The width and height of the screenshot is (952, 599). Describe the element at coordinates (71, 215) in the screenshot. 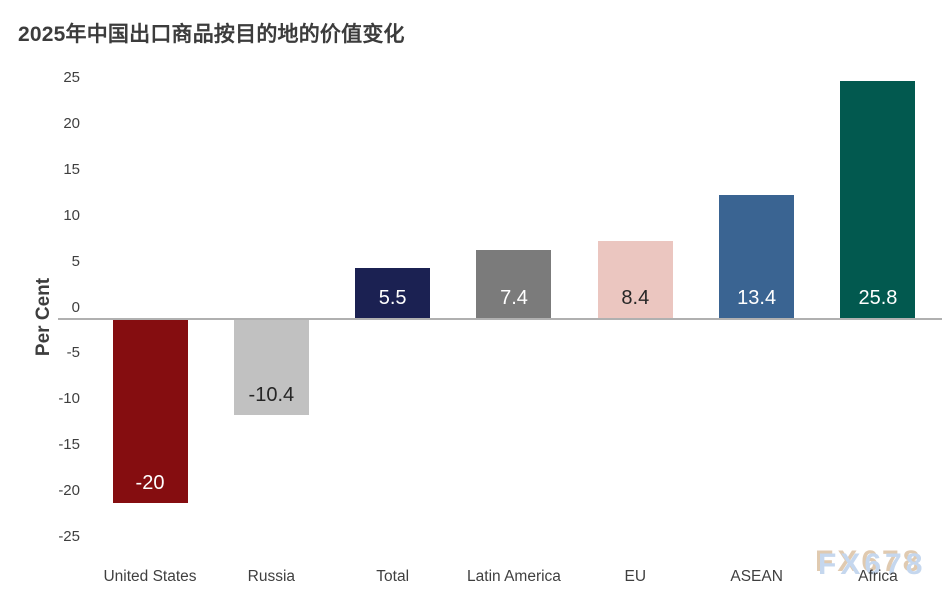

I see `y-tick-label: 10` at that location.